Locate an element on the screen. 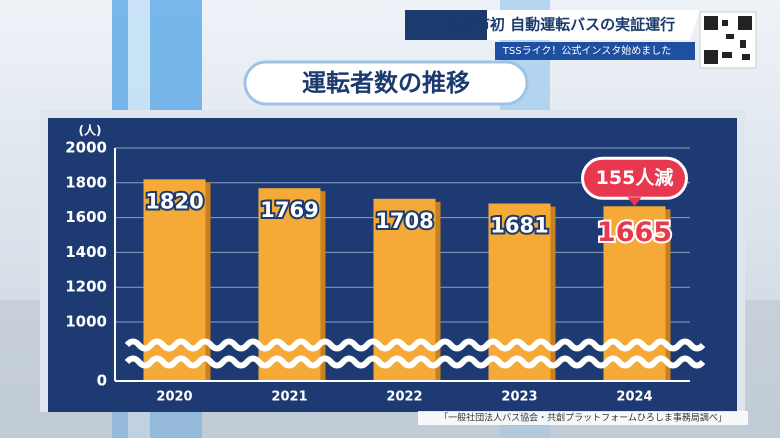 The height and width of the screenshot is (442, 780). value-label: 1820 is located at coordinates (174, 201).